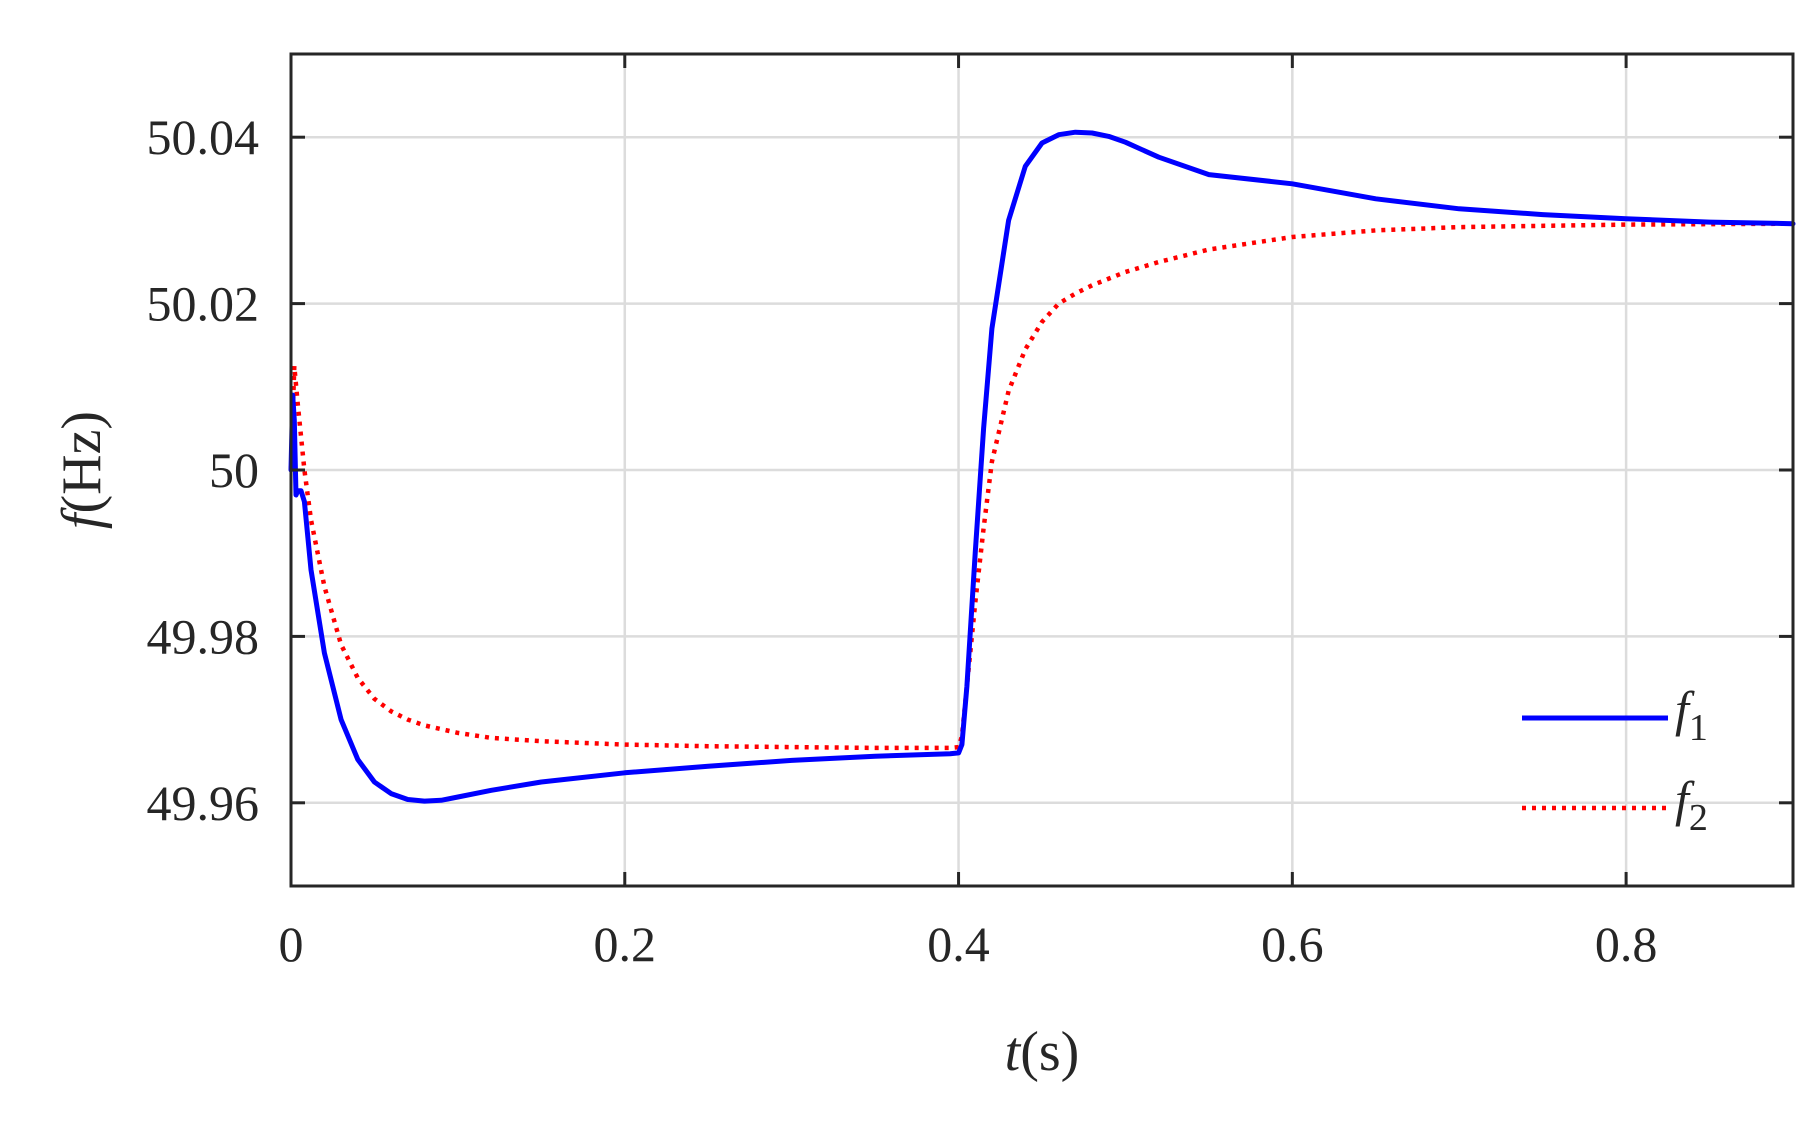 Image resolution: width=1817 pixels, height=1125 pixels. I want to click on x-tick-label: 0.8, so click(1626, 944).